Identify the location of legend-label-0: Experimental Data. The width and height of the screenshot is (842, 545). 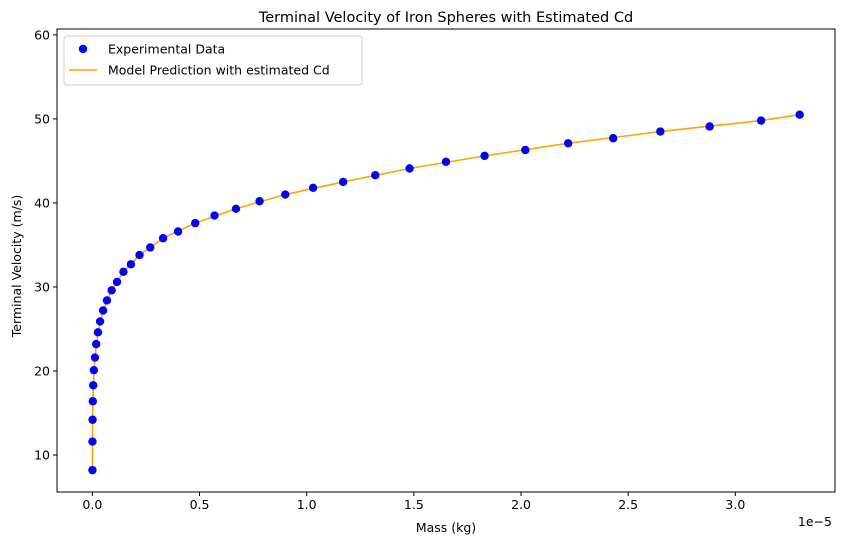
(166, 49).